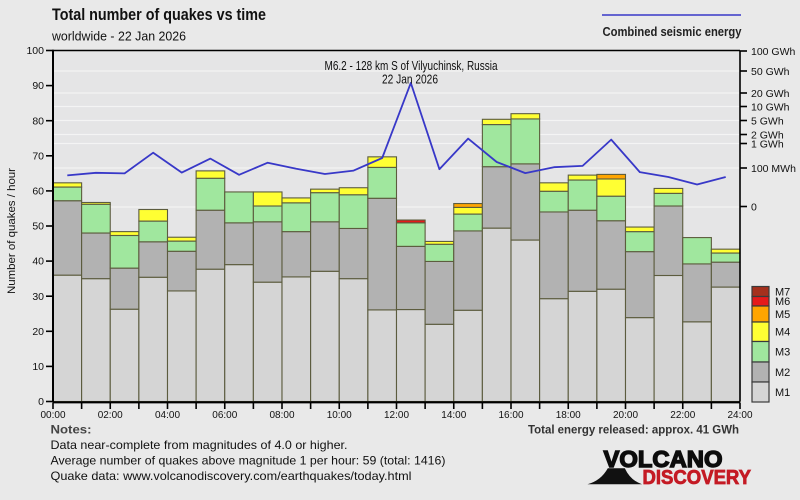  I want to click on svg-text: 02:00, so click(110, 415).